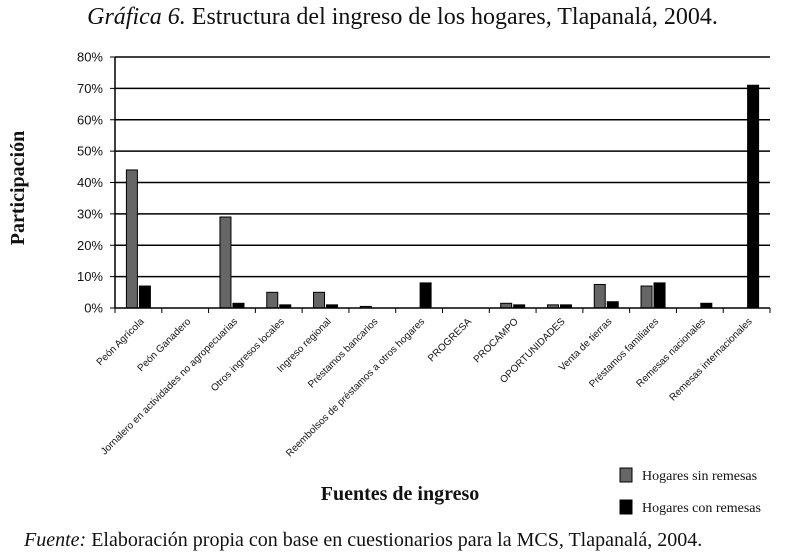 The width and height of the screenshot is (805, 559). What do you see at coordinates (93, 308) in the screenshot?
I see `y-tick-label: 0%` at bounding box center [93, 308].